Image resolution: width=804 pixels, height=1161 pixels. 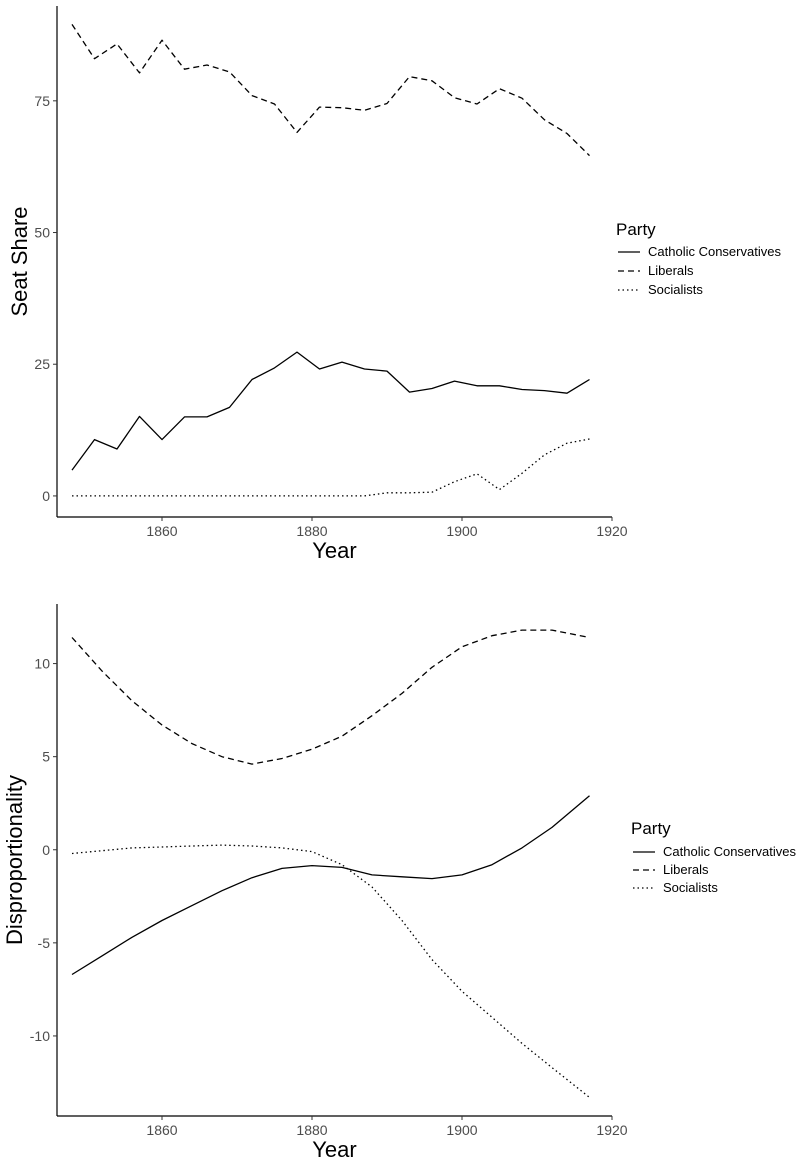 What do you see at coordinates (42, 233) in the screenshot?
I see `y-tick-label: 50` at bounding box center [42, 233].